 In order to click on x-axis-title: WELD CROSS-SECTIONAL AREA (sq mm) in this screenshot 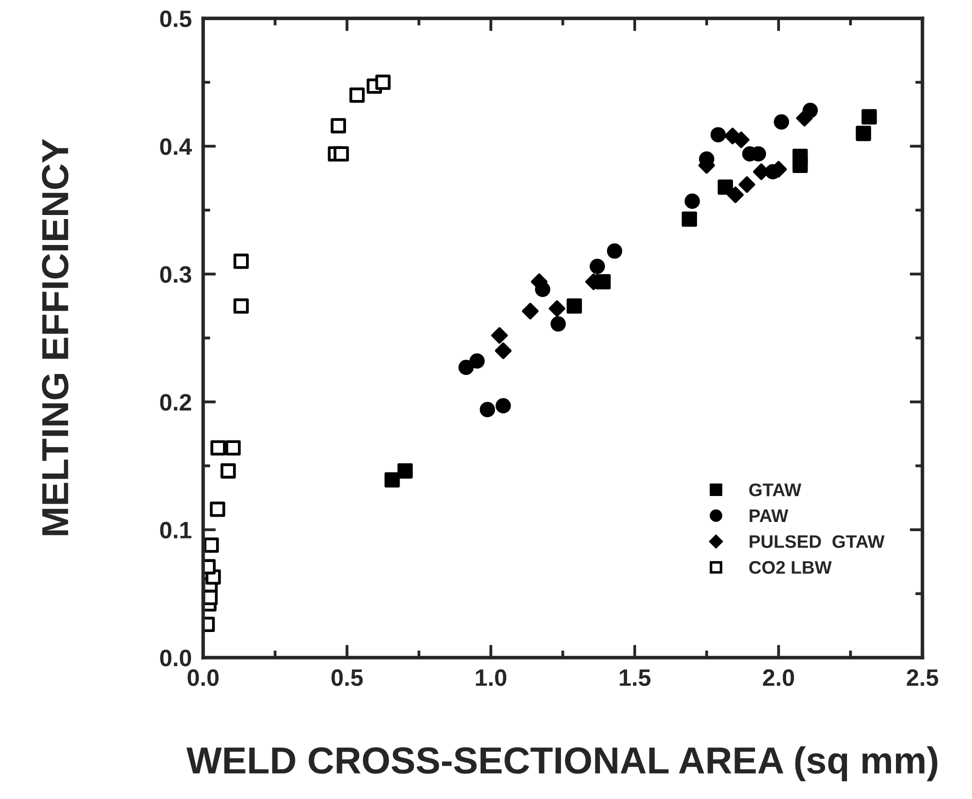, I will do `click(562, 764)`.